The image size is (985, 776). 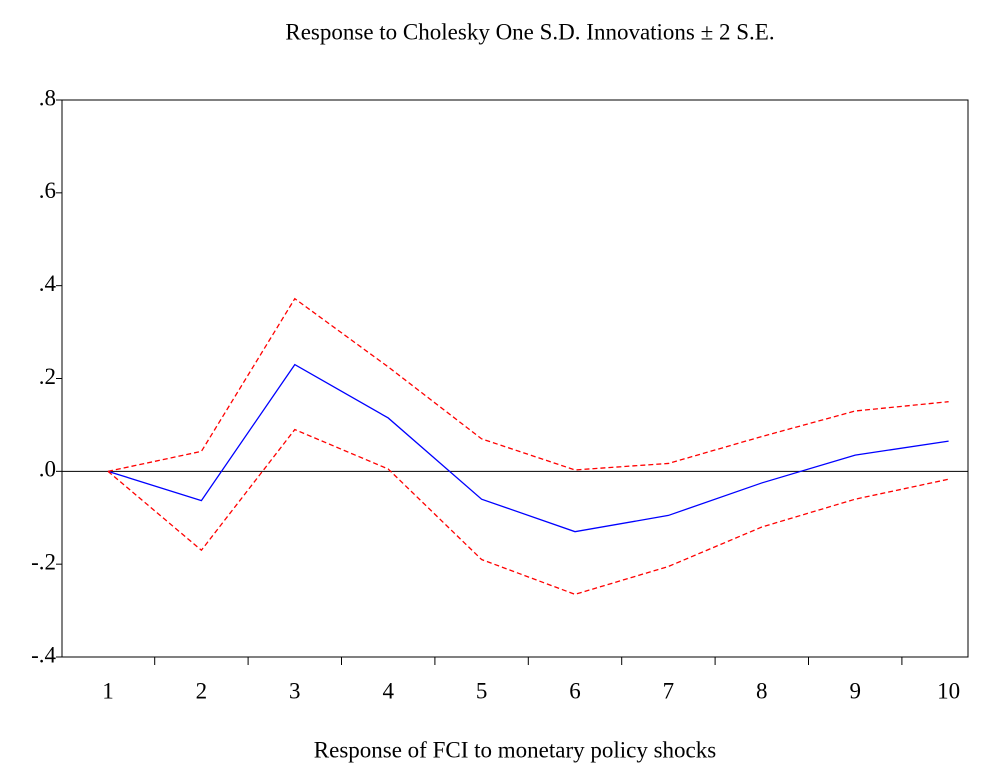 I want to click on x-tick-label: 7, so click(x=669, y=690).